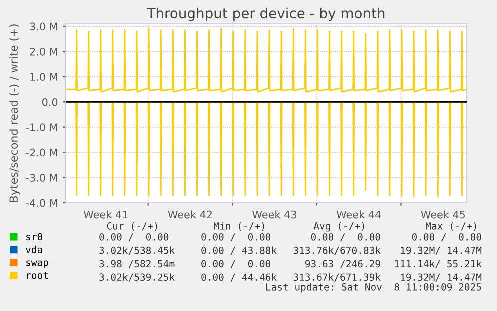  What do you see at coordinates (443, 214) in the screenshot?
I see `x-tick-label: Week 45` at bounding box center [443, 214].